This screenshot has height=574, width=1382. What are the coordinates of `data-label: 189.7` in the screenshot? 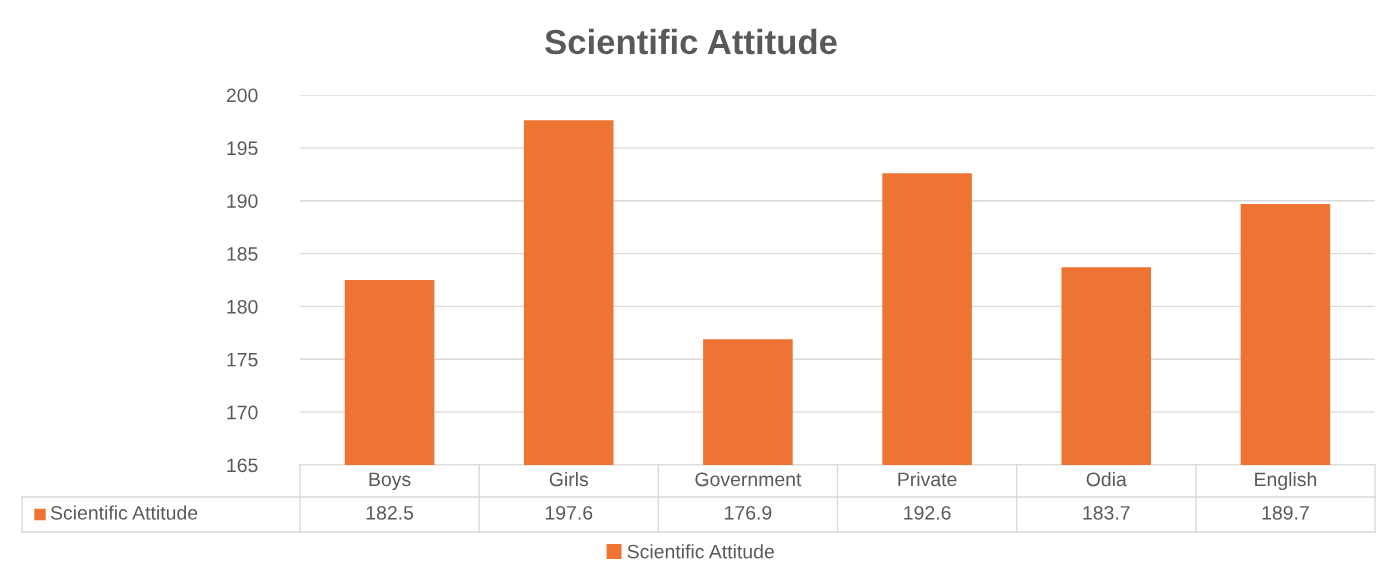 It's located at (1285, 512).